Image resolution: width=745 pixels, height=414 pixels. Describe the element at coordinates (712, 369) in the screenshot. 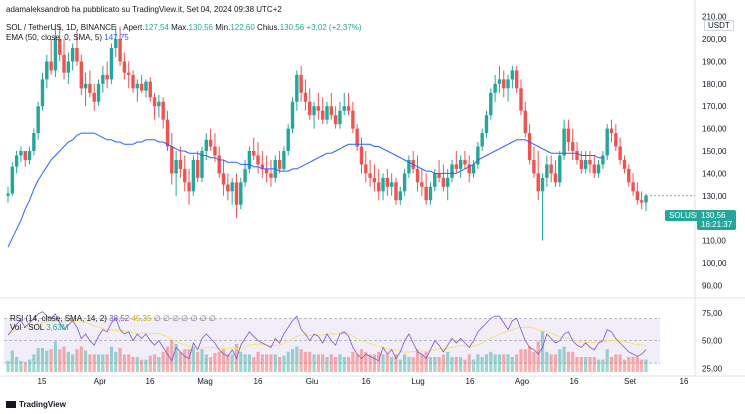

I see `rsi-tick-label: 25,00` at that location.